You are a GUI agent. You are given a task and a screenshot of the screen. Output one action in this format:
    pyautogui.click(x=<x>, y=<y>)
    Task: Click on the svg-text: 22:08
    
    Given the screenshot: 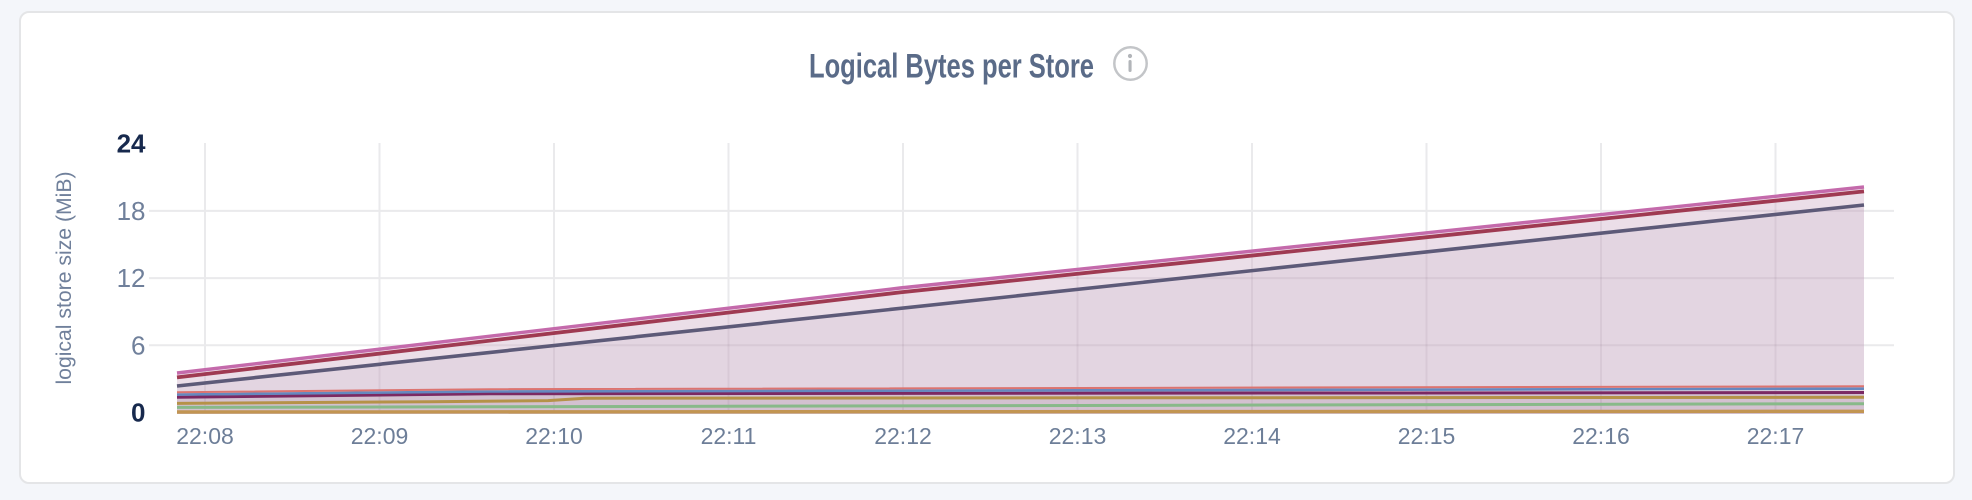 What is the action you would take?
    pyautogui.click(x=205, y=436)
    